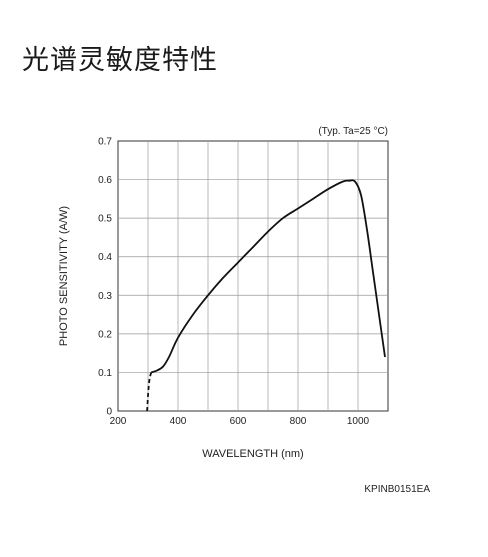  What do you see at coordinates (252, 454) in the screenshot?
I see `x-axis-label: WAVELENGTH (nm)` at bounding box center [252, 454].